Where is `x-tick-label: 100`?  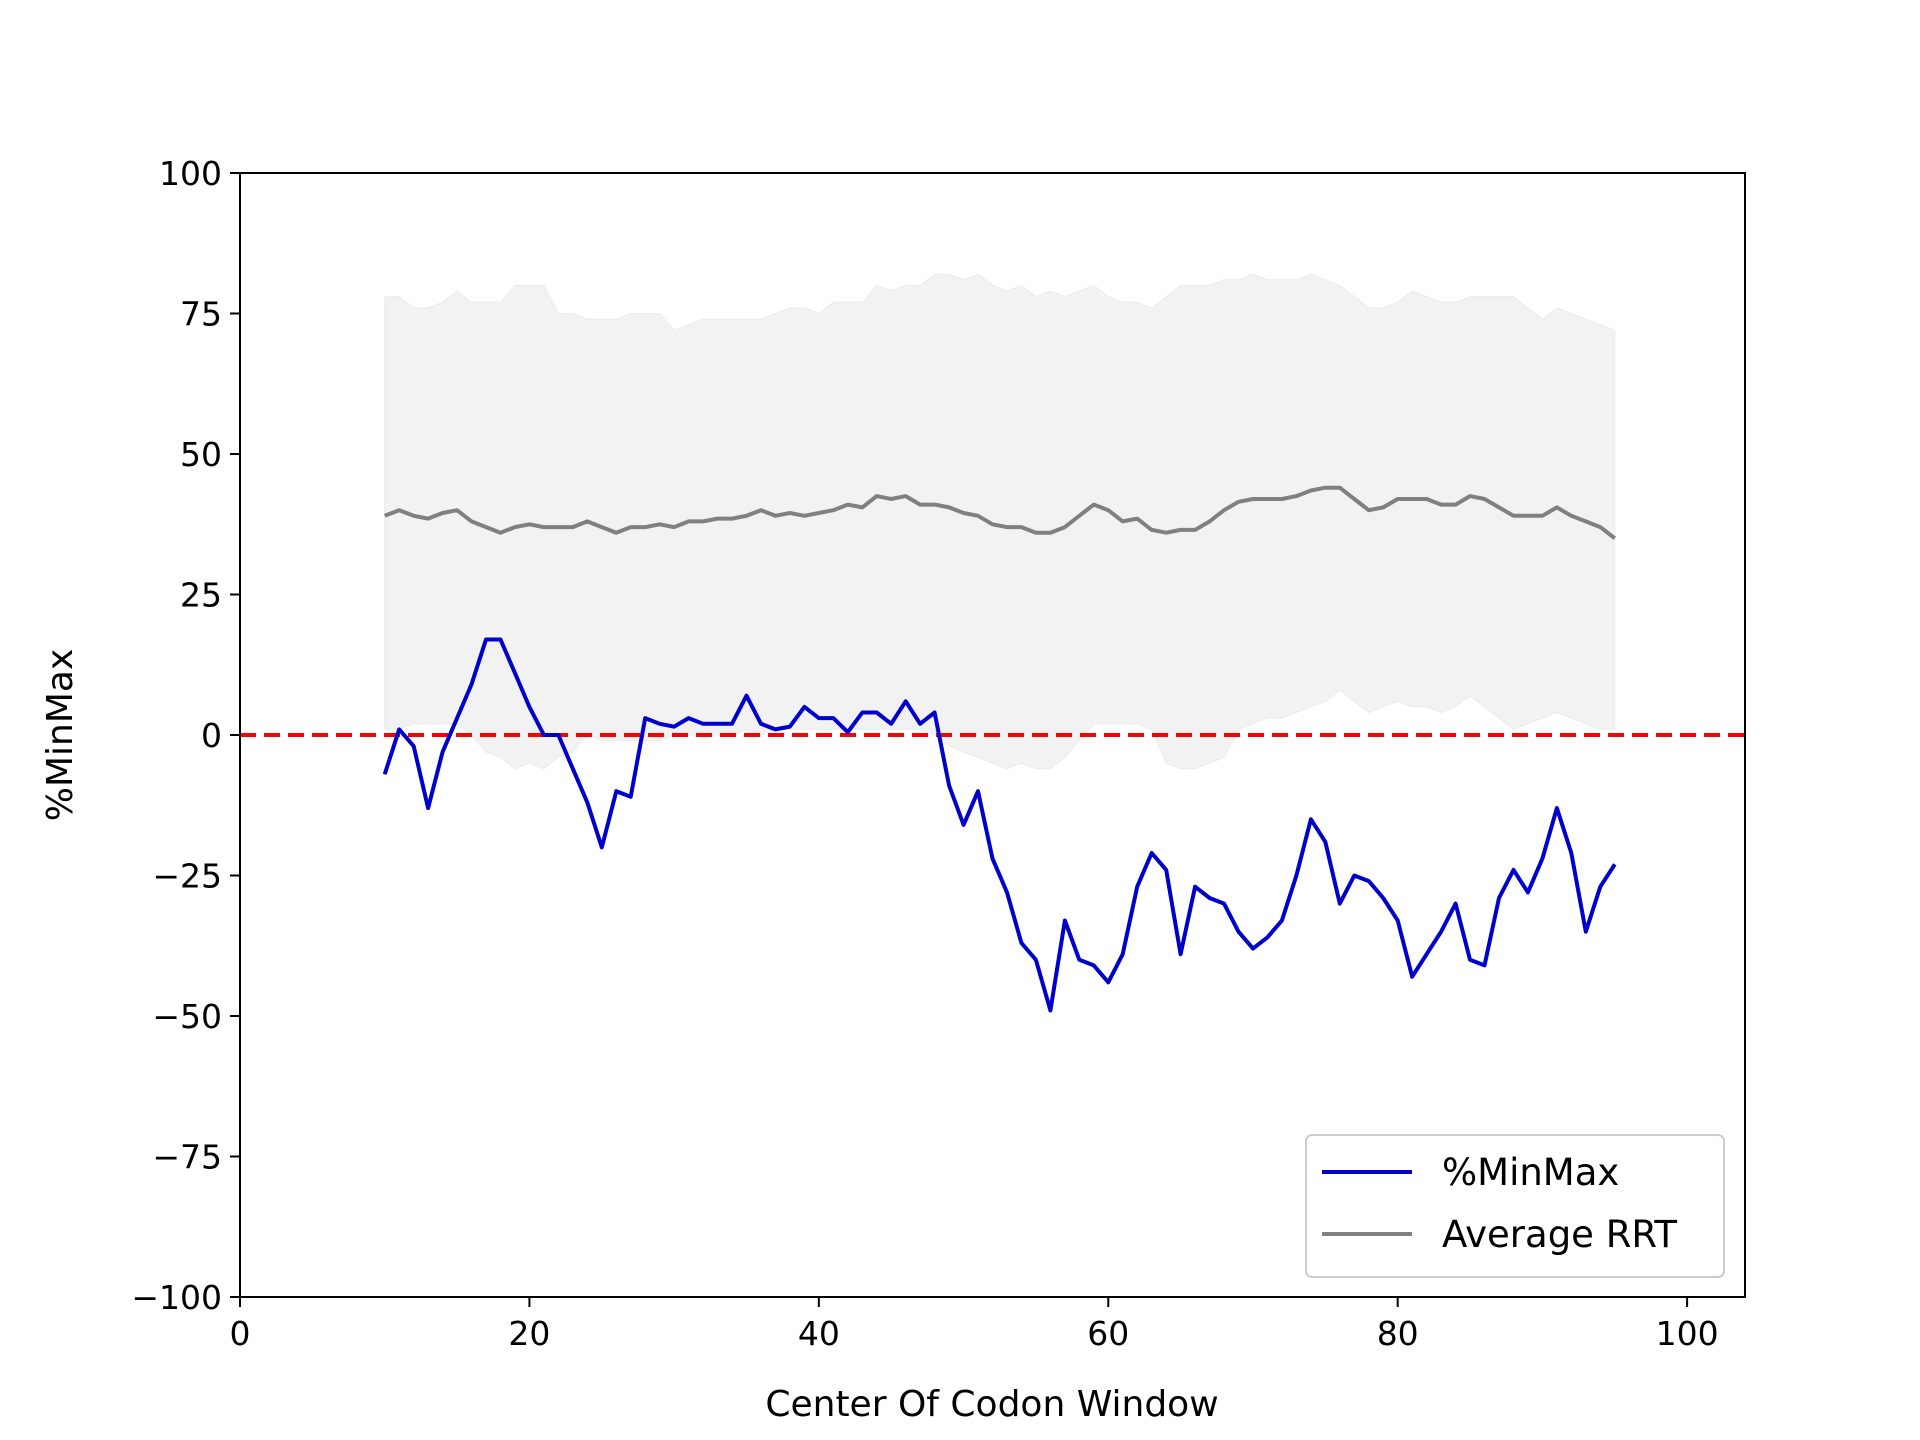 x-tick-label: 100 is located at coordinates (1687, 1333).